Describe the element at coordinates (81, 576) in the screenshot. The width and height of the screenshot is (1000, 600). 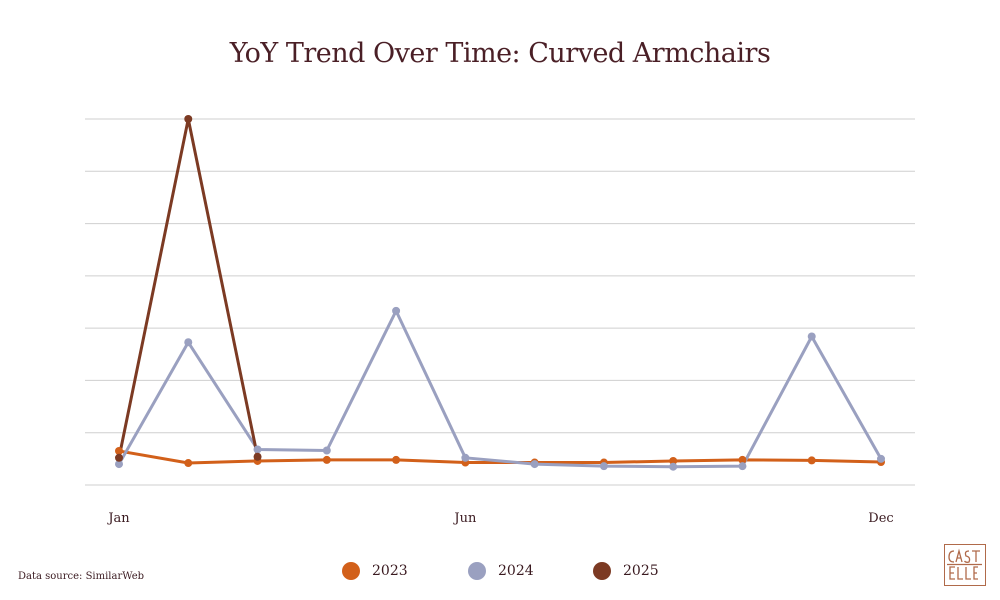
I see `data-source-note: Data source: SimilarWeb` at that location.